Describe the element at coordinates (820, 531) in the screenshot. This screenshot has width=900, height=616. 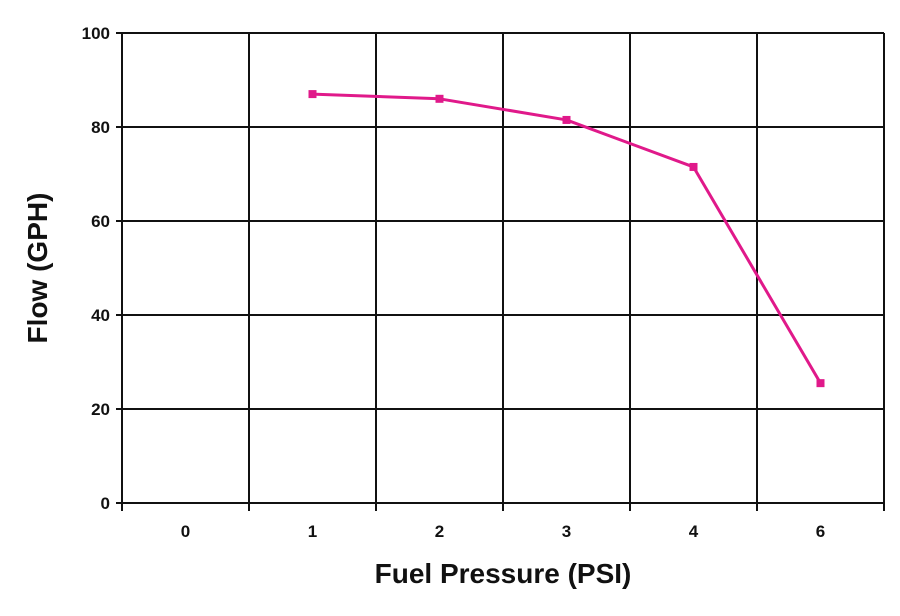
I see `x-tick-label: 6` at that location.